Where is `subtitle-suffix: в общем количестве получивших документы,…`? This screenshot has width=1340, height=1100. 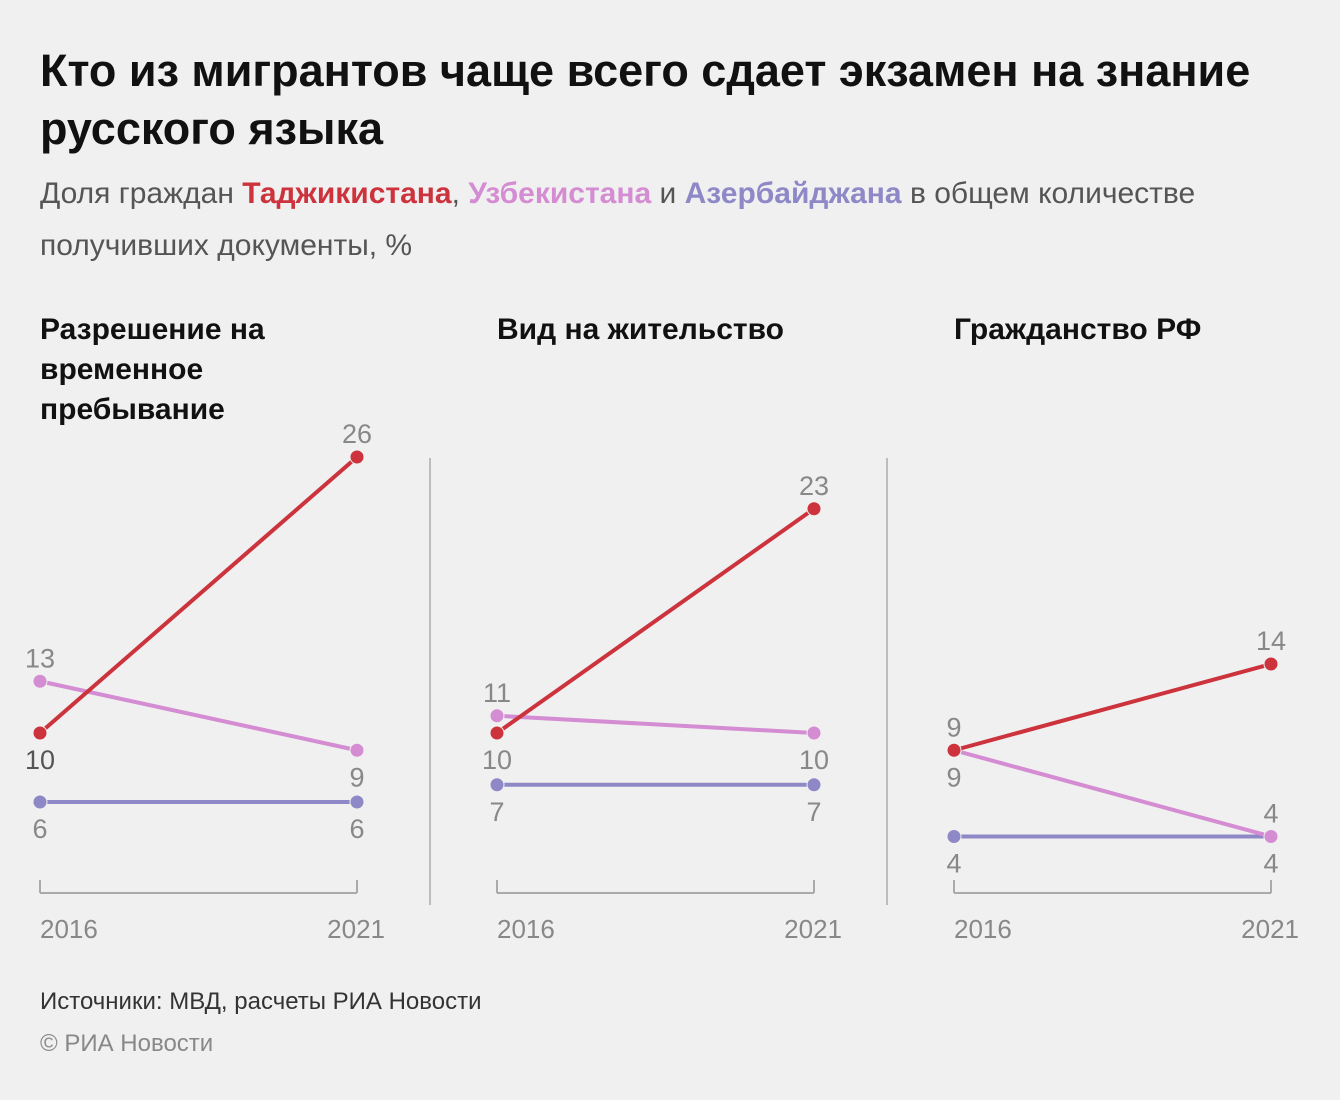 subtitle-suffix: в общем количестве получивших документы,… is located at coordinates (618, 219).